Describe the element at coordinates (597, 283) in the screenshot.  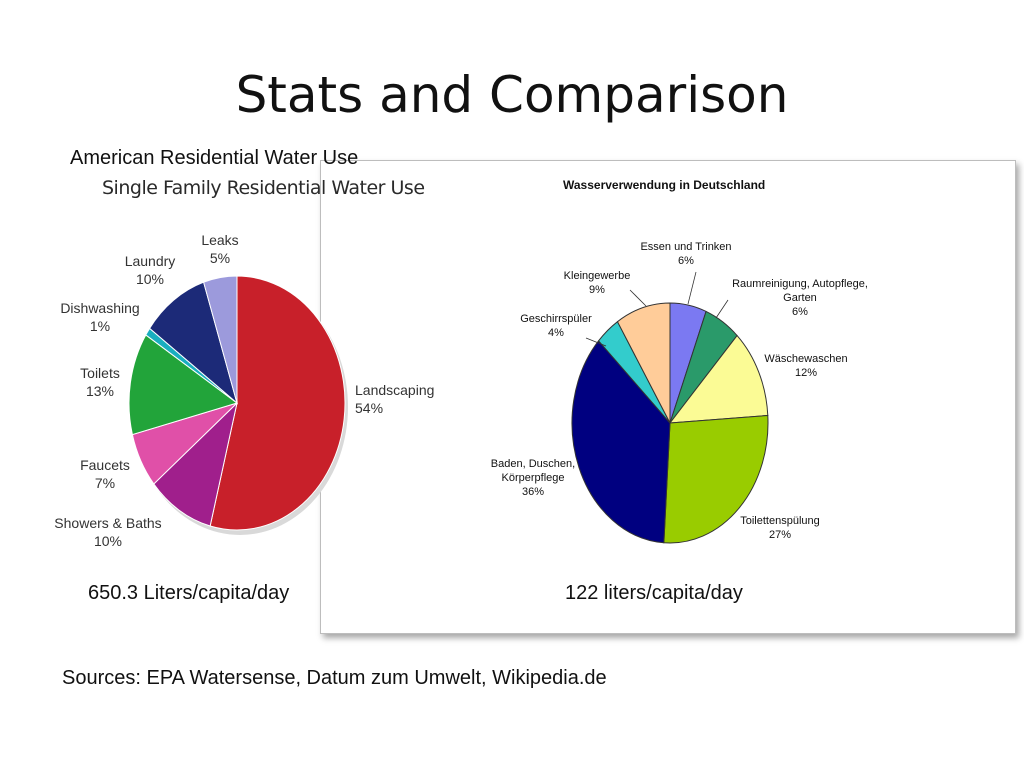
I see `de-label-kleingewerbe: Kleingewerbe 9%` at that location.